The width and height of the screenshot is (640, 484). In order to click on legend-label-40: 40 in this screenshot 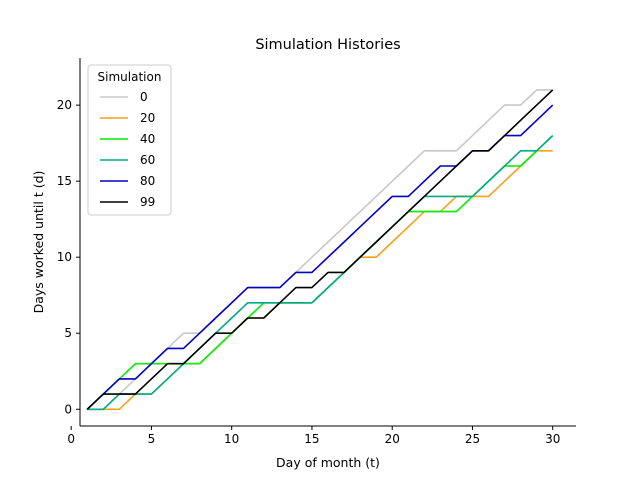, I will do `click(147, 139)`.